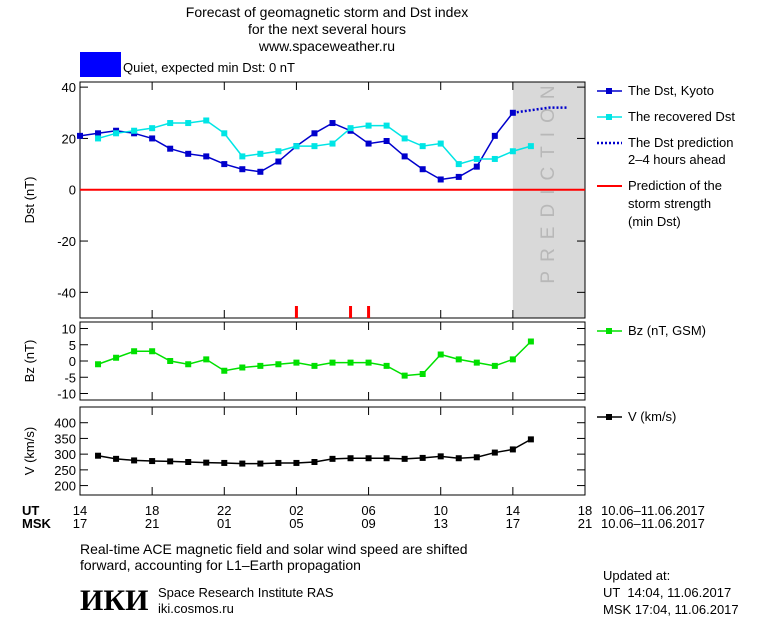 The width and height of the screenshot is (760, 620). Describe the element at coordinates (671, 609) in the screenshot. I see `updated: MSK 17:04, 11.06.2017` at that location.